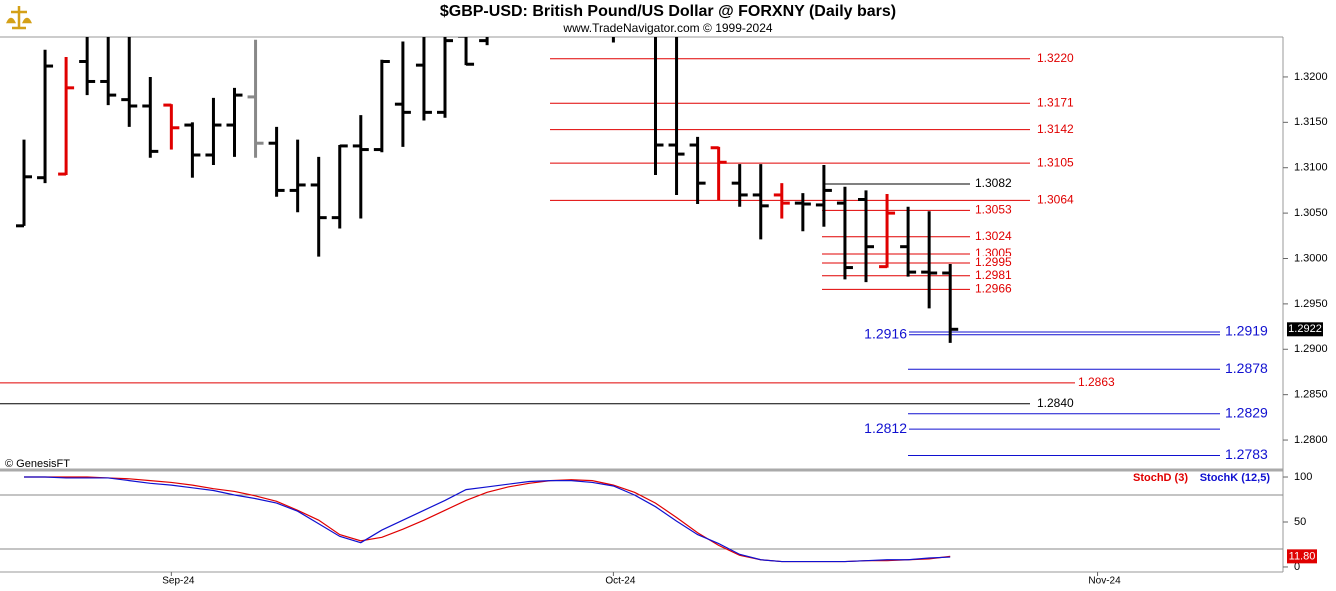  What do you see at coordinates (1246, 331) in the screenshot?
I see `level-label: 1.2919` at bounding box center [1246, 331].